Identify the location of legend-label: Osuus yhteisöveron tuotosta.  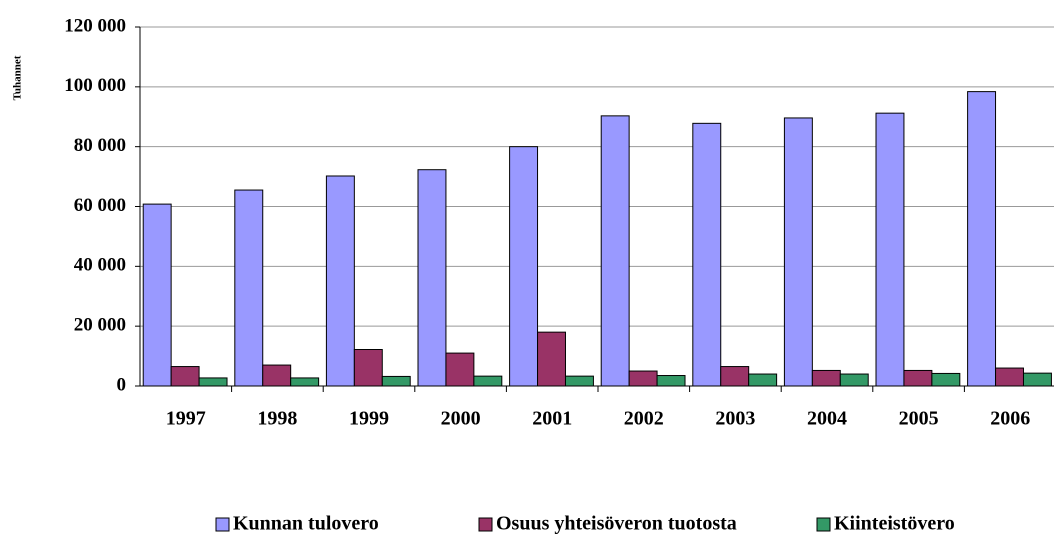
(616, 524).